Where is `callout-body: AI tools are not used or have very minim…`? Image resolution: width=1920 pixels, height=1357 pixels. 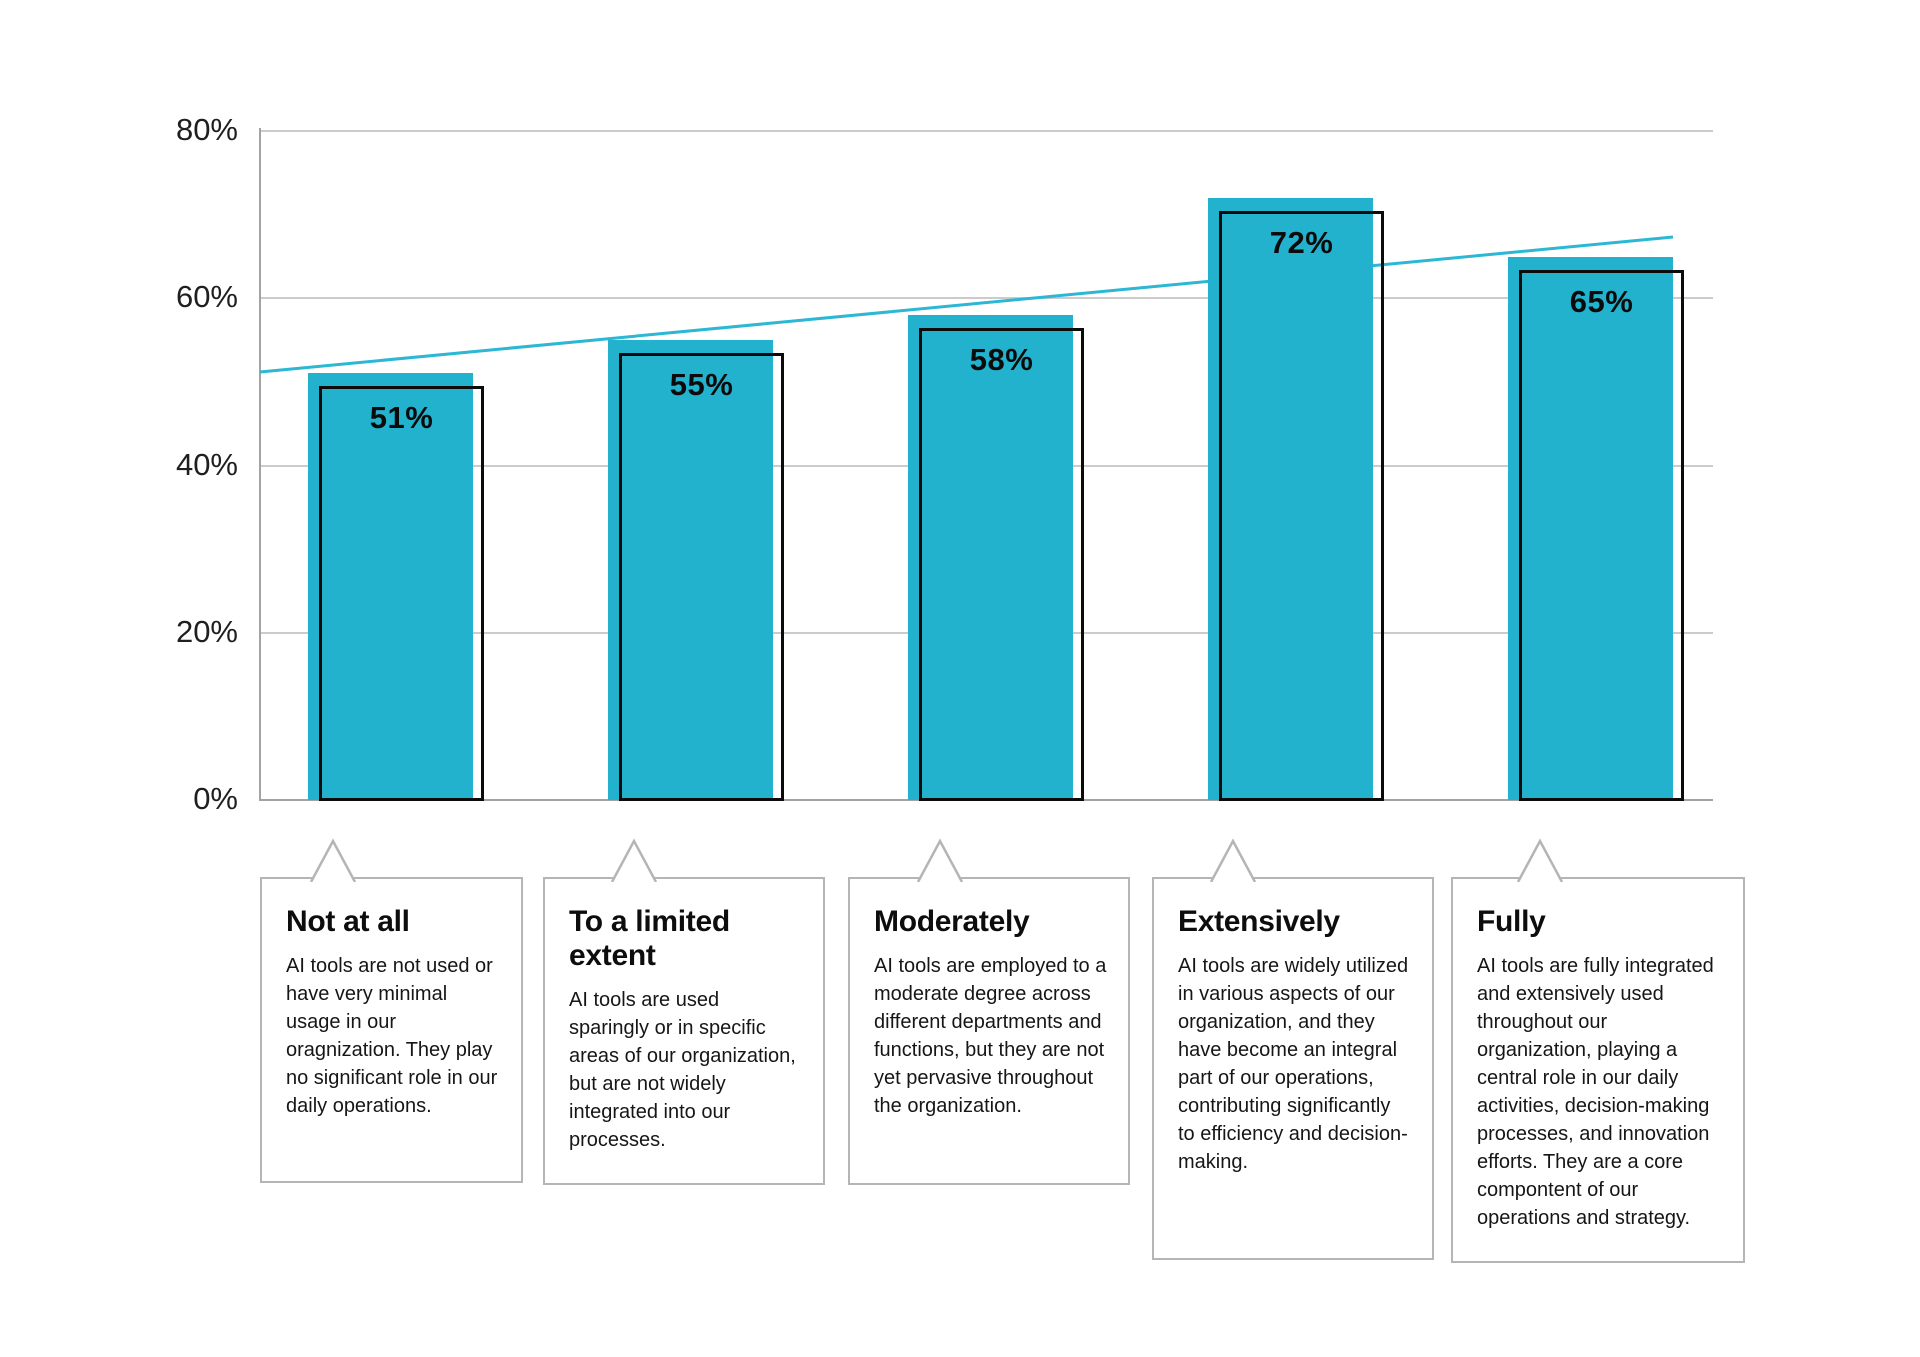
callout-body: AI tools are not used or have very minim… is located at coordinates (392, 1036).